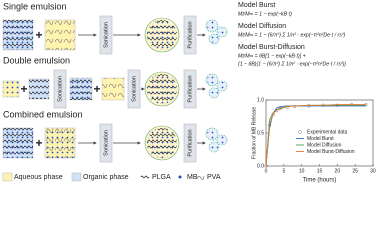  Describe the element at coordinates (272, 56) in the screenshot. I see `model-equation: Mt/M∞ = θB[1 − exp(−kB·t)] +` at that location.